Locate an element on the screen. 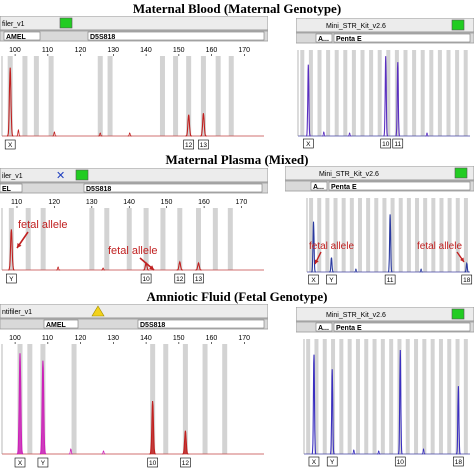 The image size is (474, 474). section-title-maternal-blood: Maternal Blood (Maternal Genotype) is located at coordinates (237, 8).